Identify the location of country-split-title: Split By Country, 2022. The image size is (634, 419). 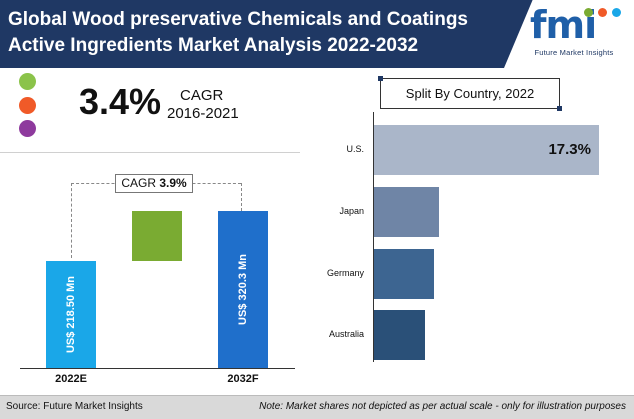
(470, 93).